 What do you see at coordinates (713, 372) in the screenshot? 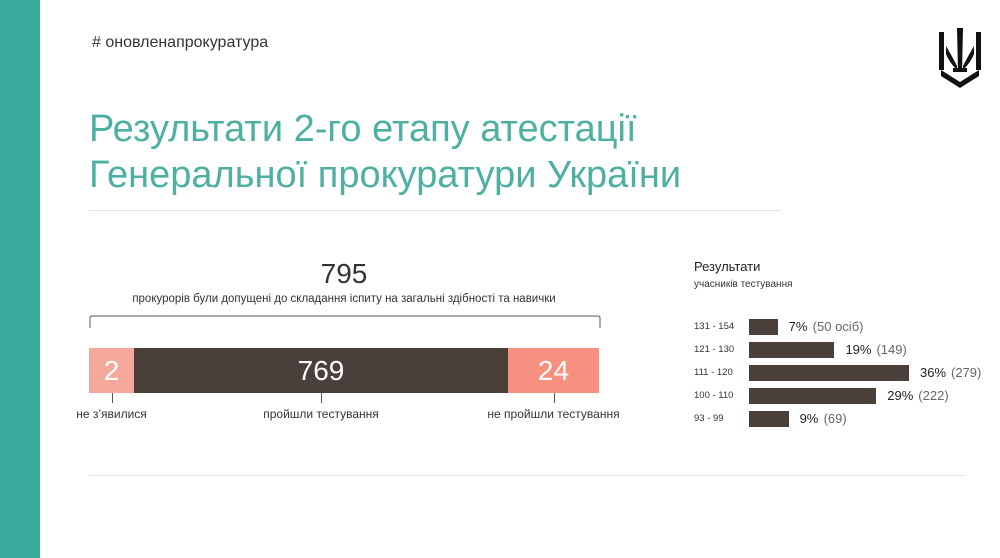
I see `results-range-label: 111 - 120` at bounding box center [713, 372].